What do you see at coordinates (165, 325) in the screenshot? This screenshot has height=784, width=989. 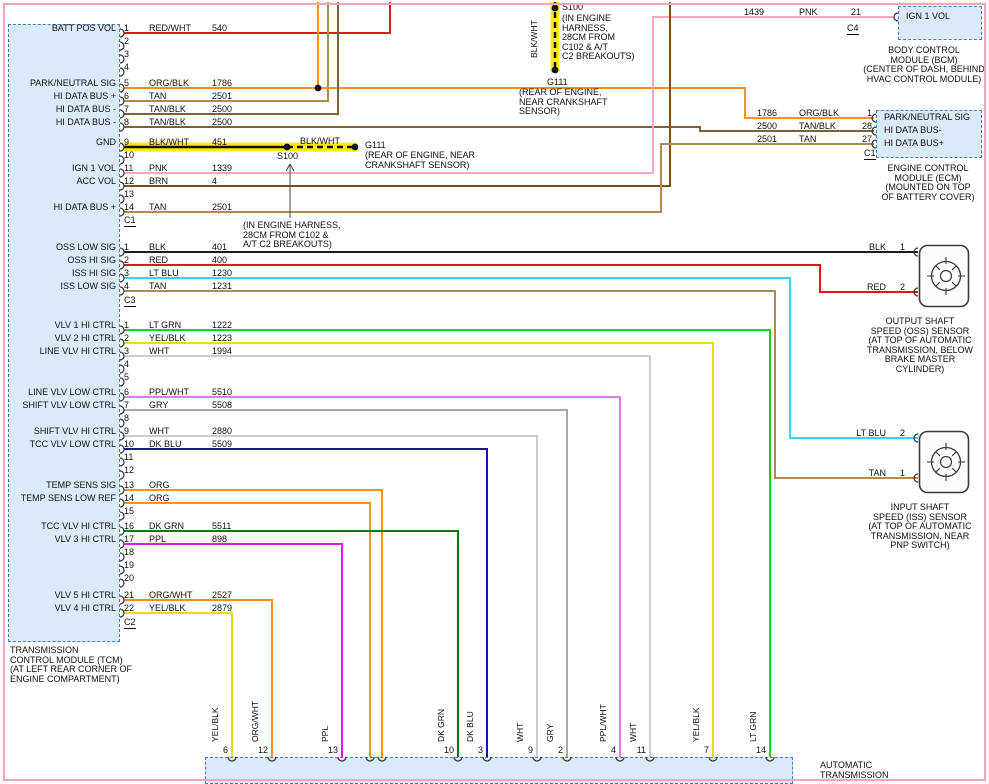 I see `wire-color-label: LT GRN` at bounding box center [165, 325].